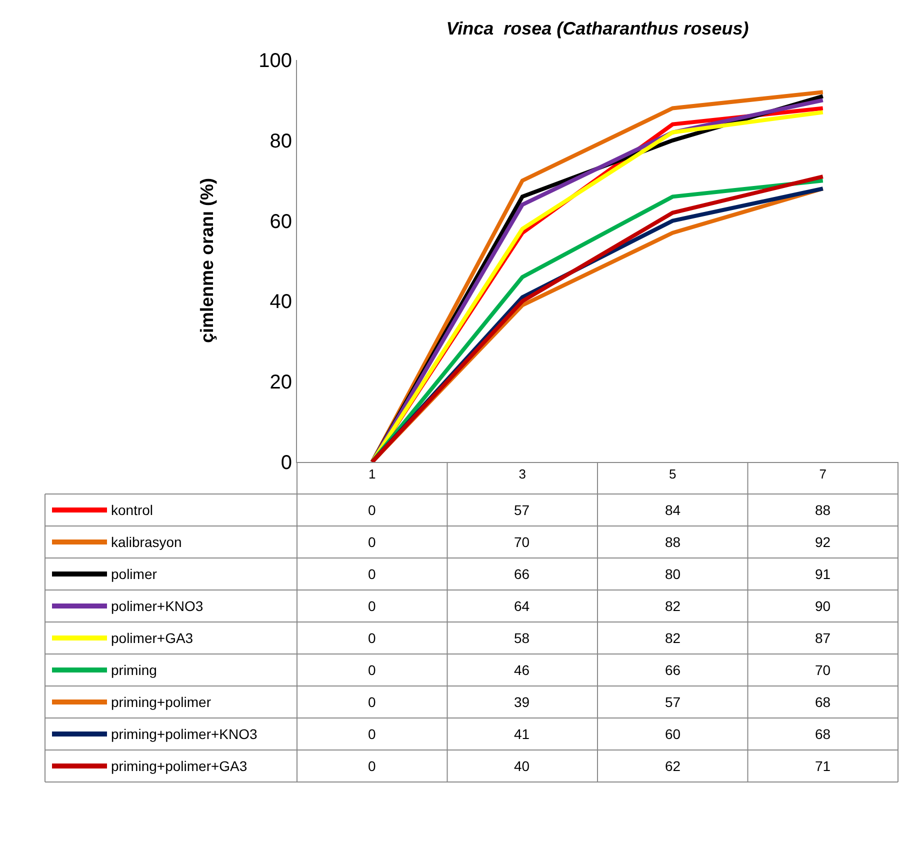 Image resolution: width=908 pixels, height=848 pixels. Describe the element at coordinates (281, 383) in the screenshot. I see `y-tick-label: 20` at that location.